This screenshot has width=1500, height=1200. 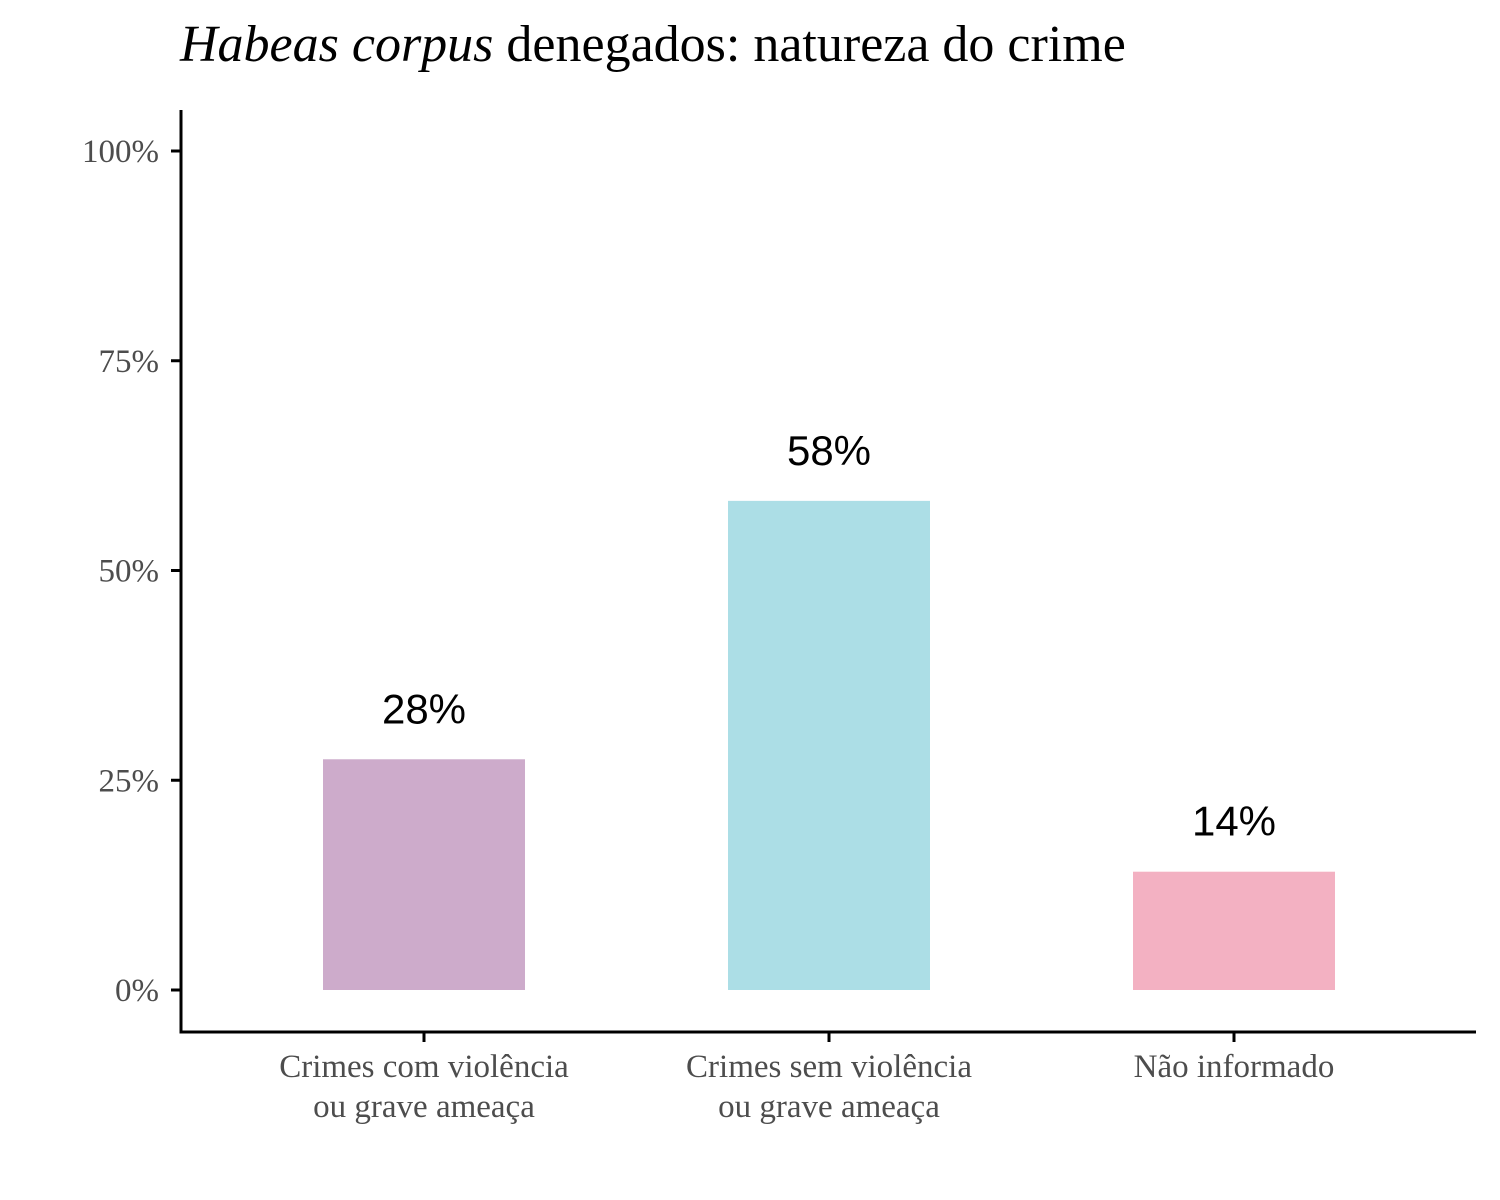 I want to click on chart-title-italic: Habeas corpus, so click(x=337, y=44).